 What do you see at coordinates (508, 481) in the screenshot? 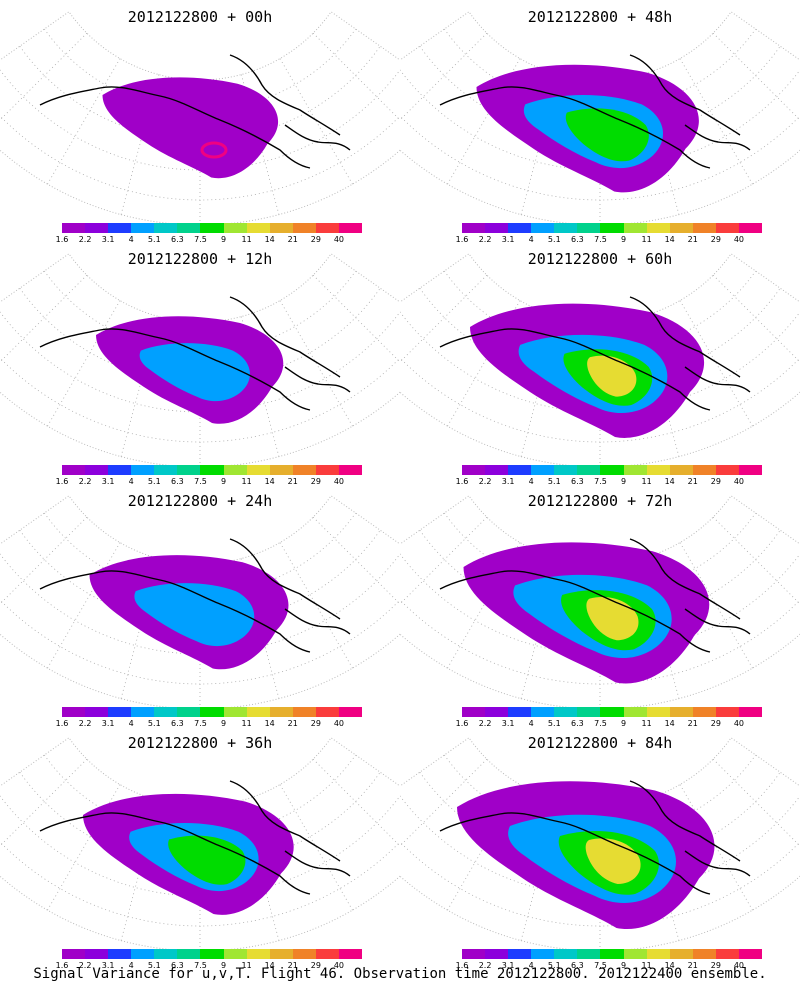
I see `colorbar-tick-label: 3.1` at bounding box center [508, 481].